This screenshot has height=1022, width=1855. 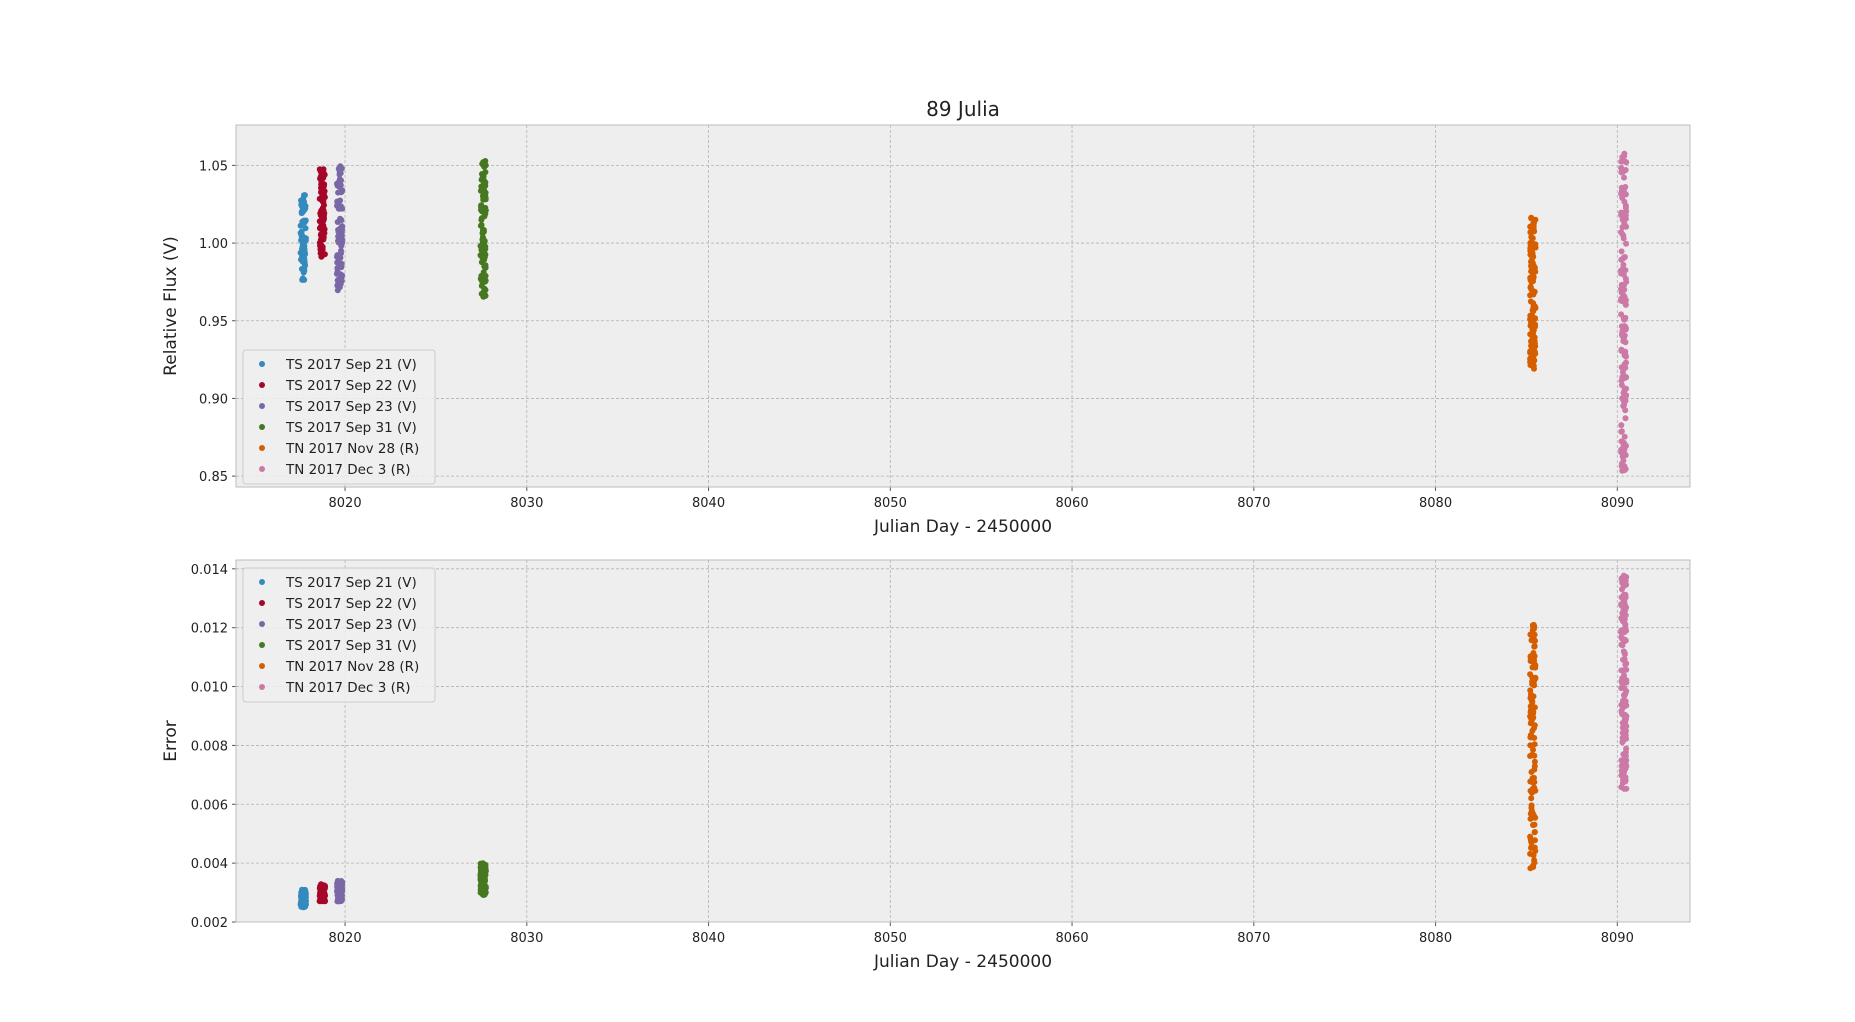 I want to click on y-tick-label: 0.006, so click(x=209, y=805).